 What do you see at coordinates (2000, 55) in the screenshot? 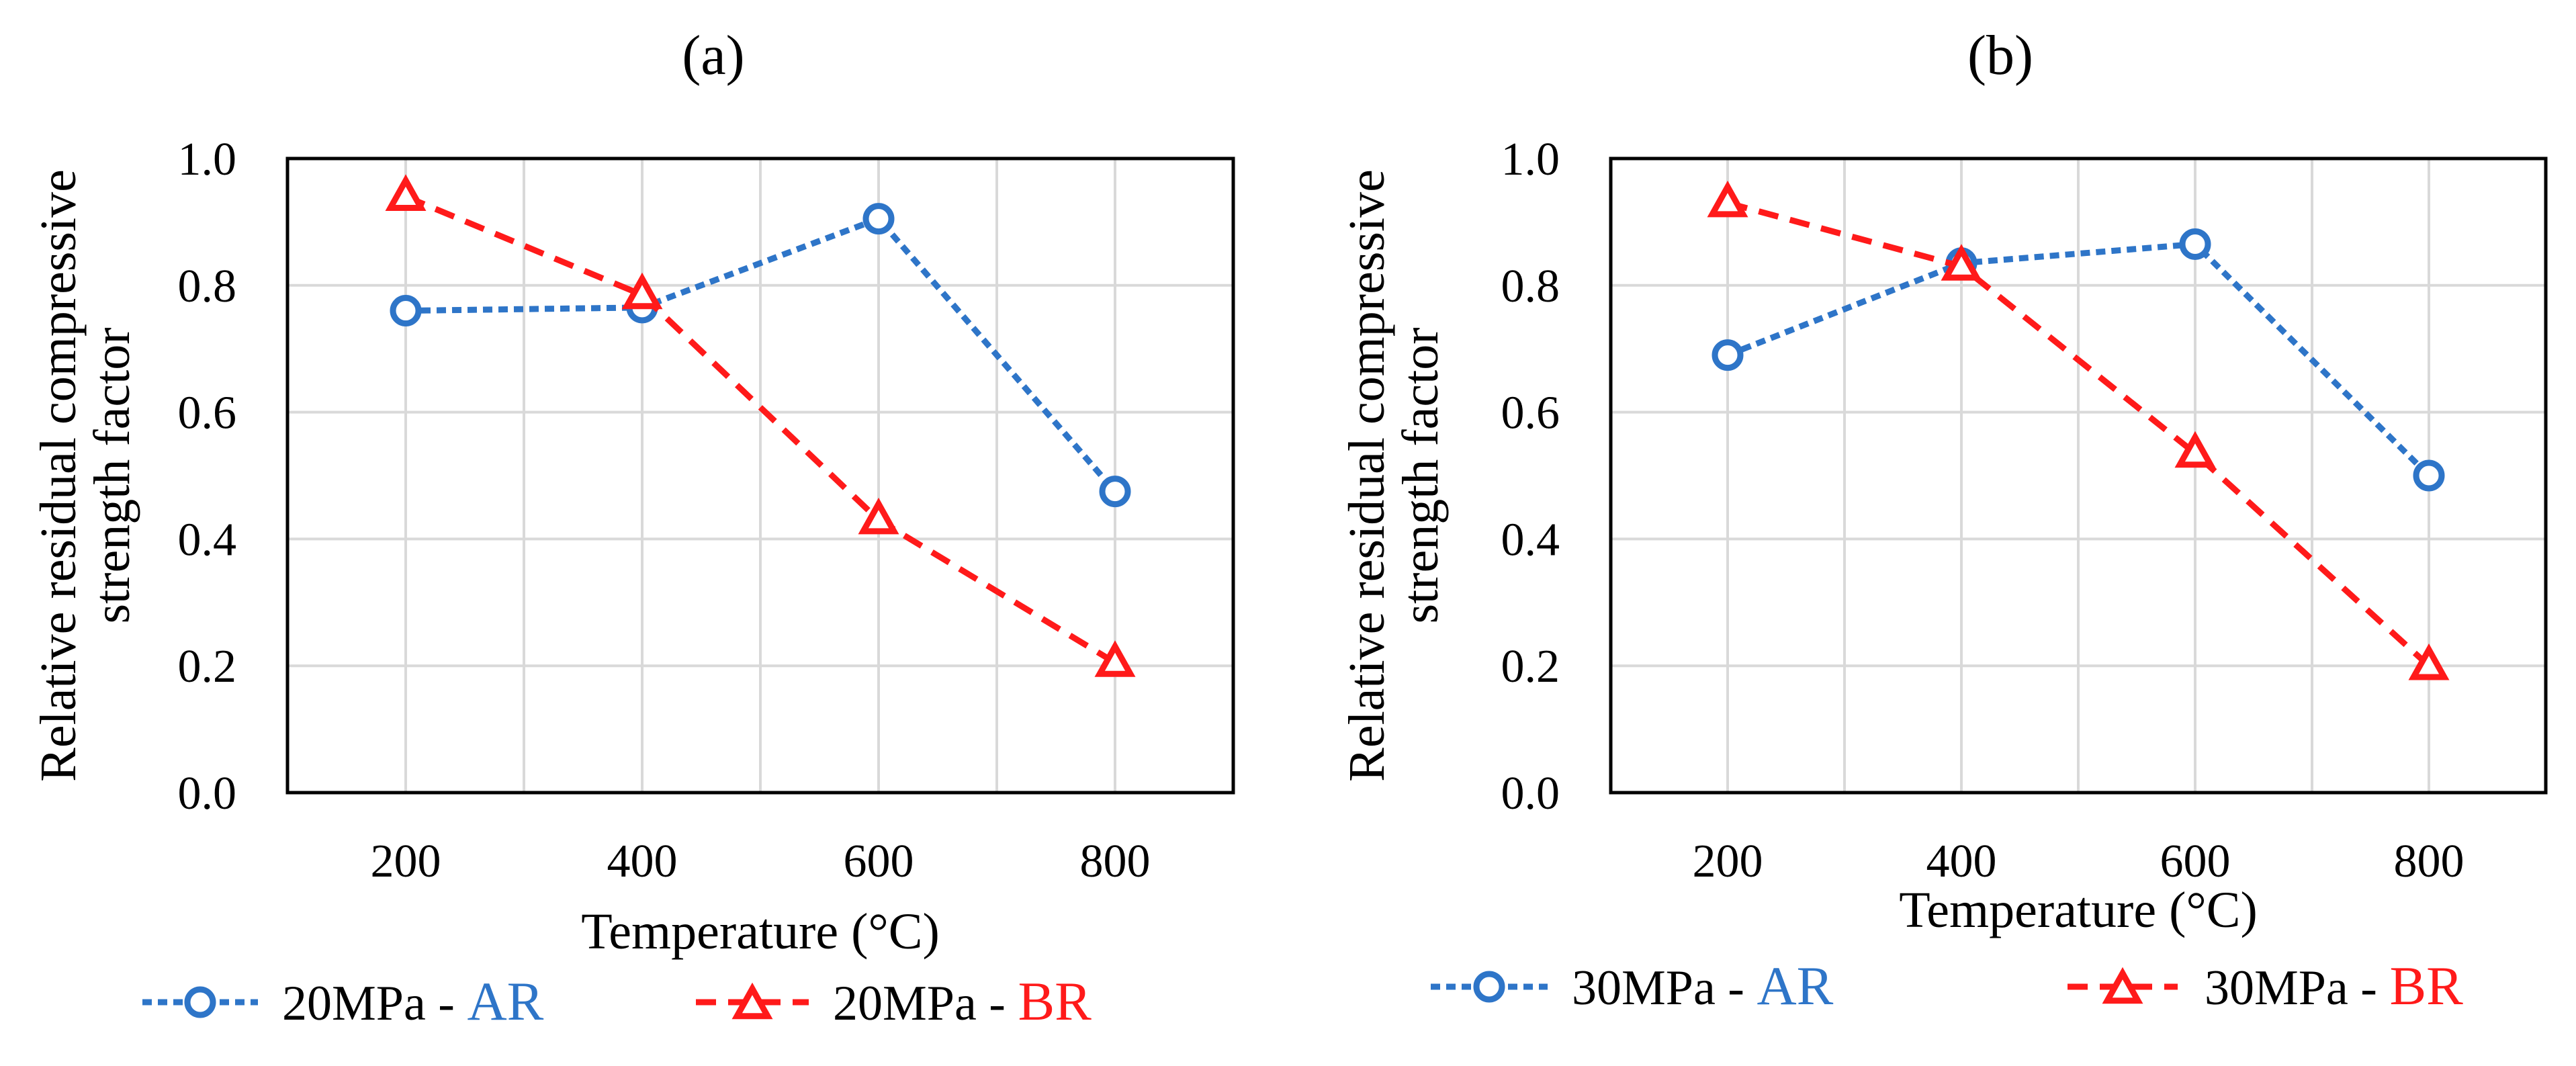
I see `panel-label: (b)` at bounding box center [2000, 55].